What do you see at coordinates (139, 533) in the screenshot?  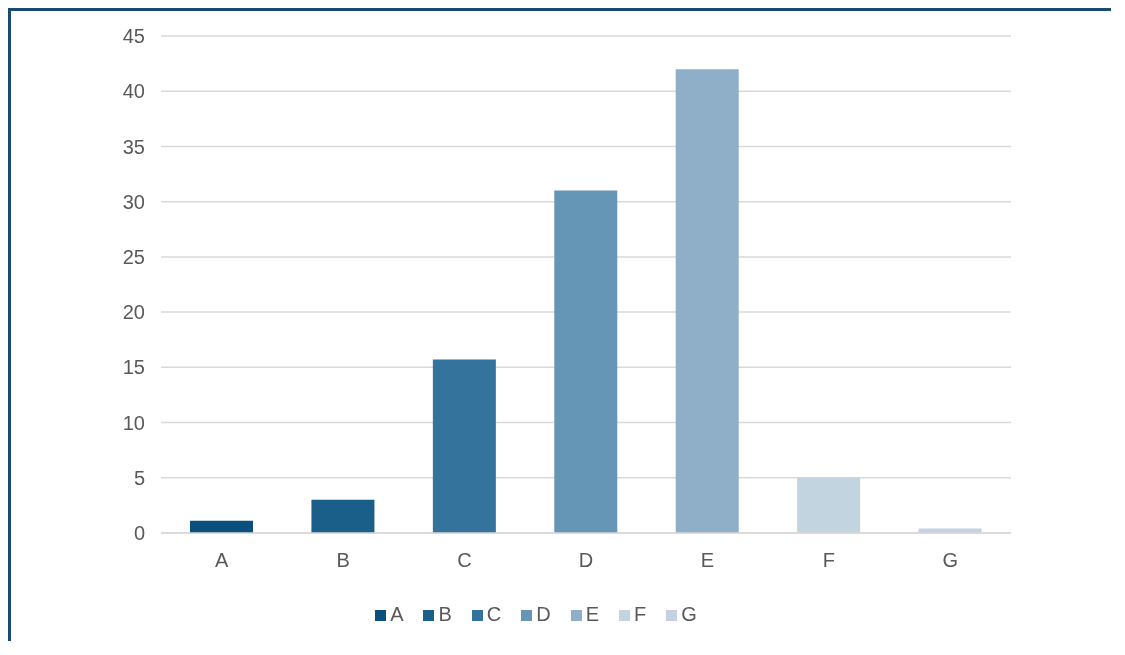 I see `y-tick-label: 0` at bounding box center [139, 533].